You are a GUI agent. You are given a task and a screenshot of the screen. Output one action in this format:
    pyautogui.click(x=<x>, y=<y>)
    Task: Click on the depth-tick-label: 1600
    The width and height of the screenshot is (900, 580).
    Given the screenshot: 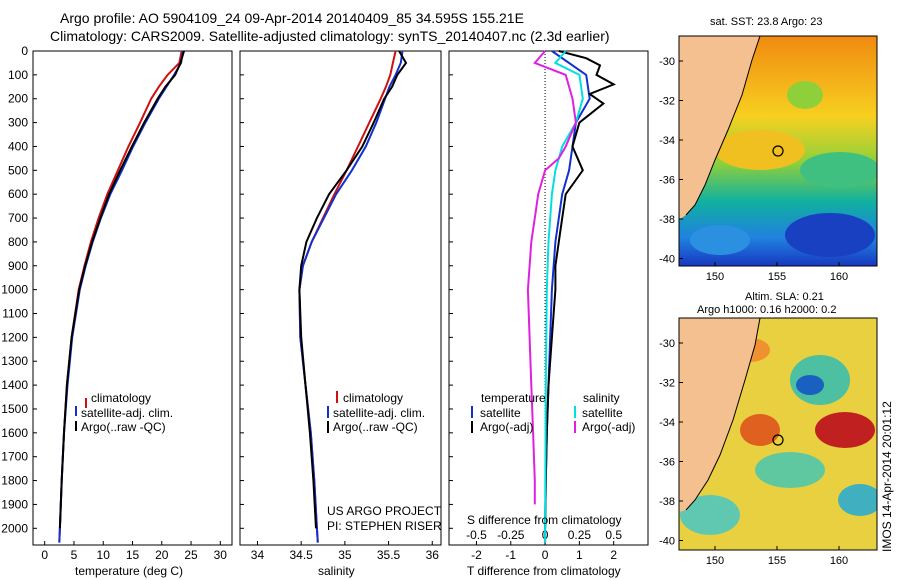 What is the action you would take?
    pyautogui.click(x=14, y=433)
    